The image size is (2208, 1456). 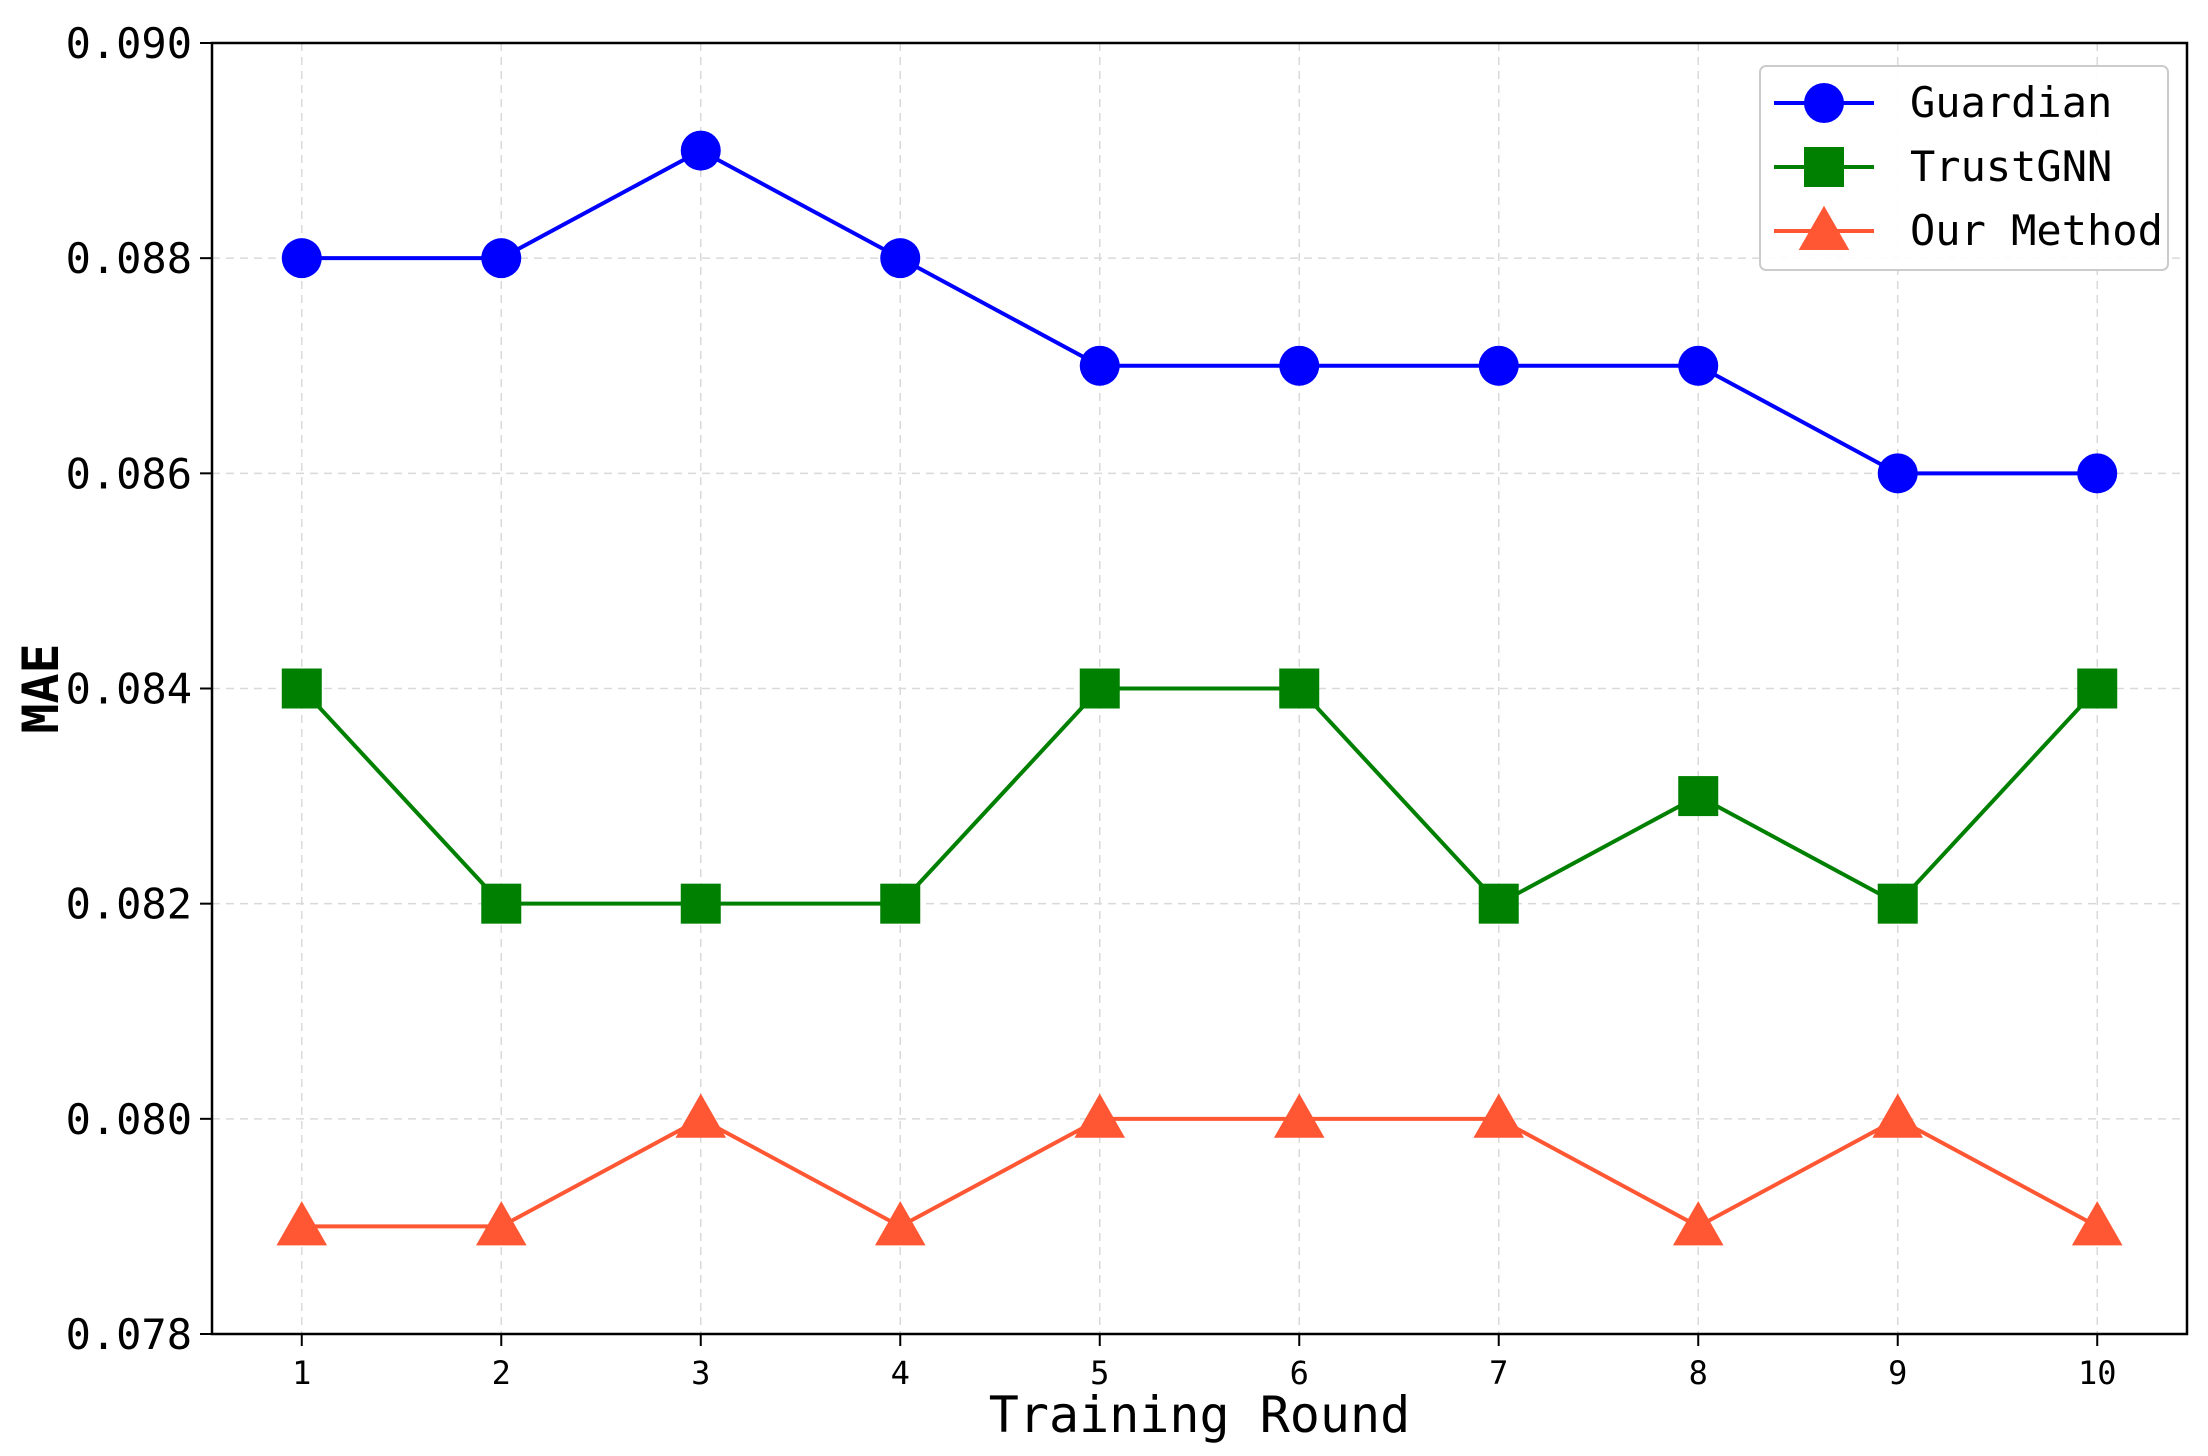 I want to click on y-axis-title: MAE, so click(x=41, y=688).